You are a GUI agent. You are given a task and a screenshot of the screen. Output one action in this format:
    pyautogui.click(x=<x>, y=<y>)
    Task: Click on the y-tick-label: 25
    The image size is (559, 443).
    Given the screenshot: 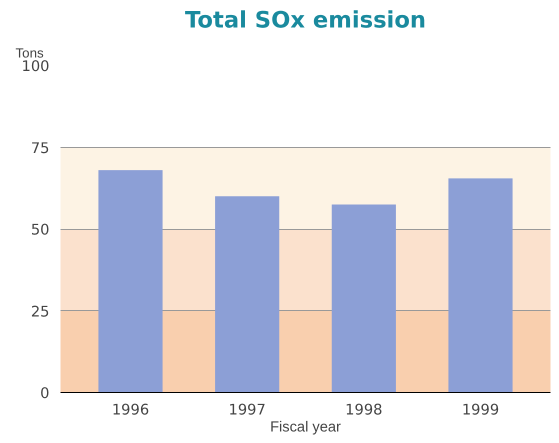 What is the action you would take?
    pyautogui.click(x=40, y=311)
    